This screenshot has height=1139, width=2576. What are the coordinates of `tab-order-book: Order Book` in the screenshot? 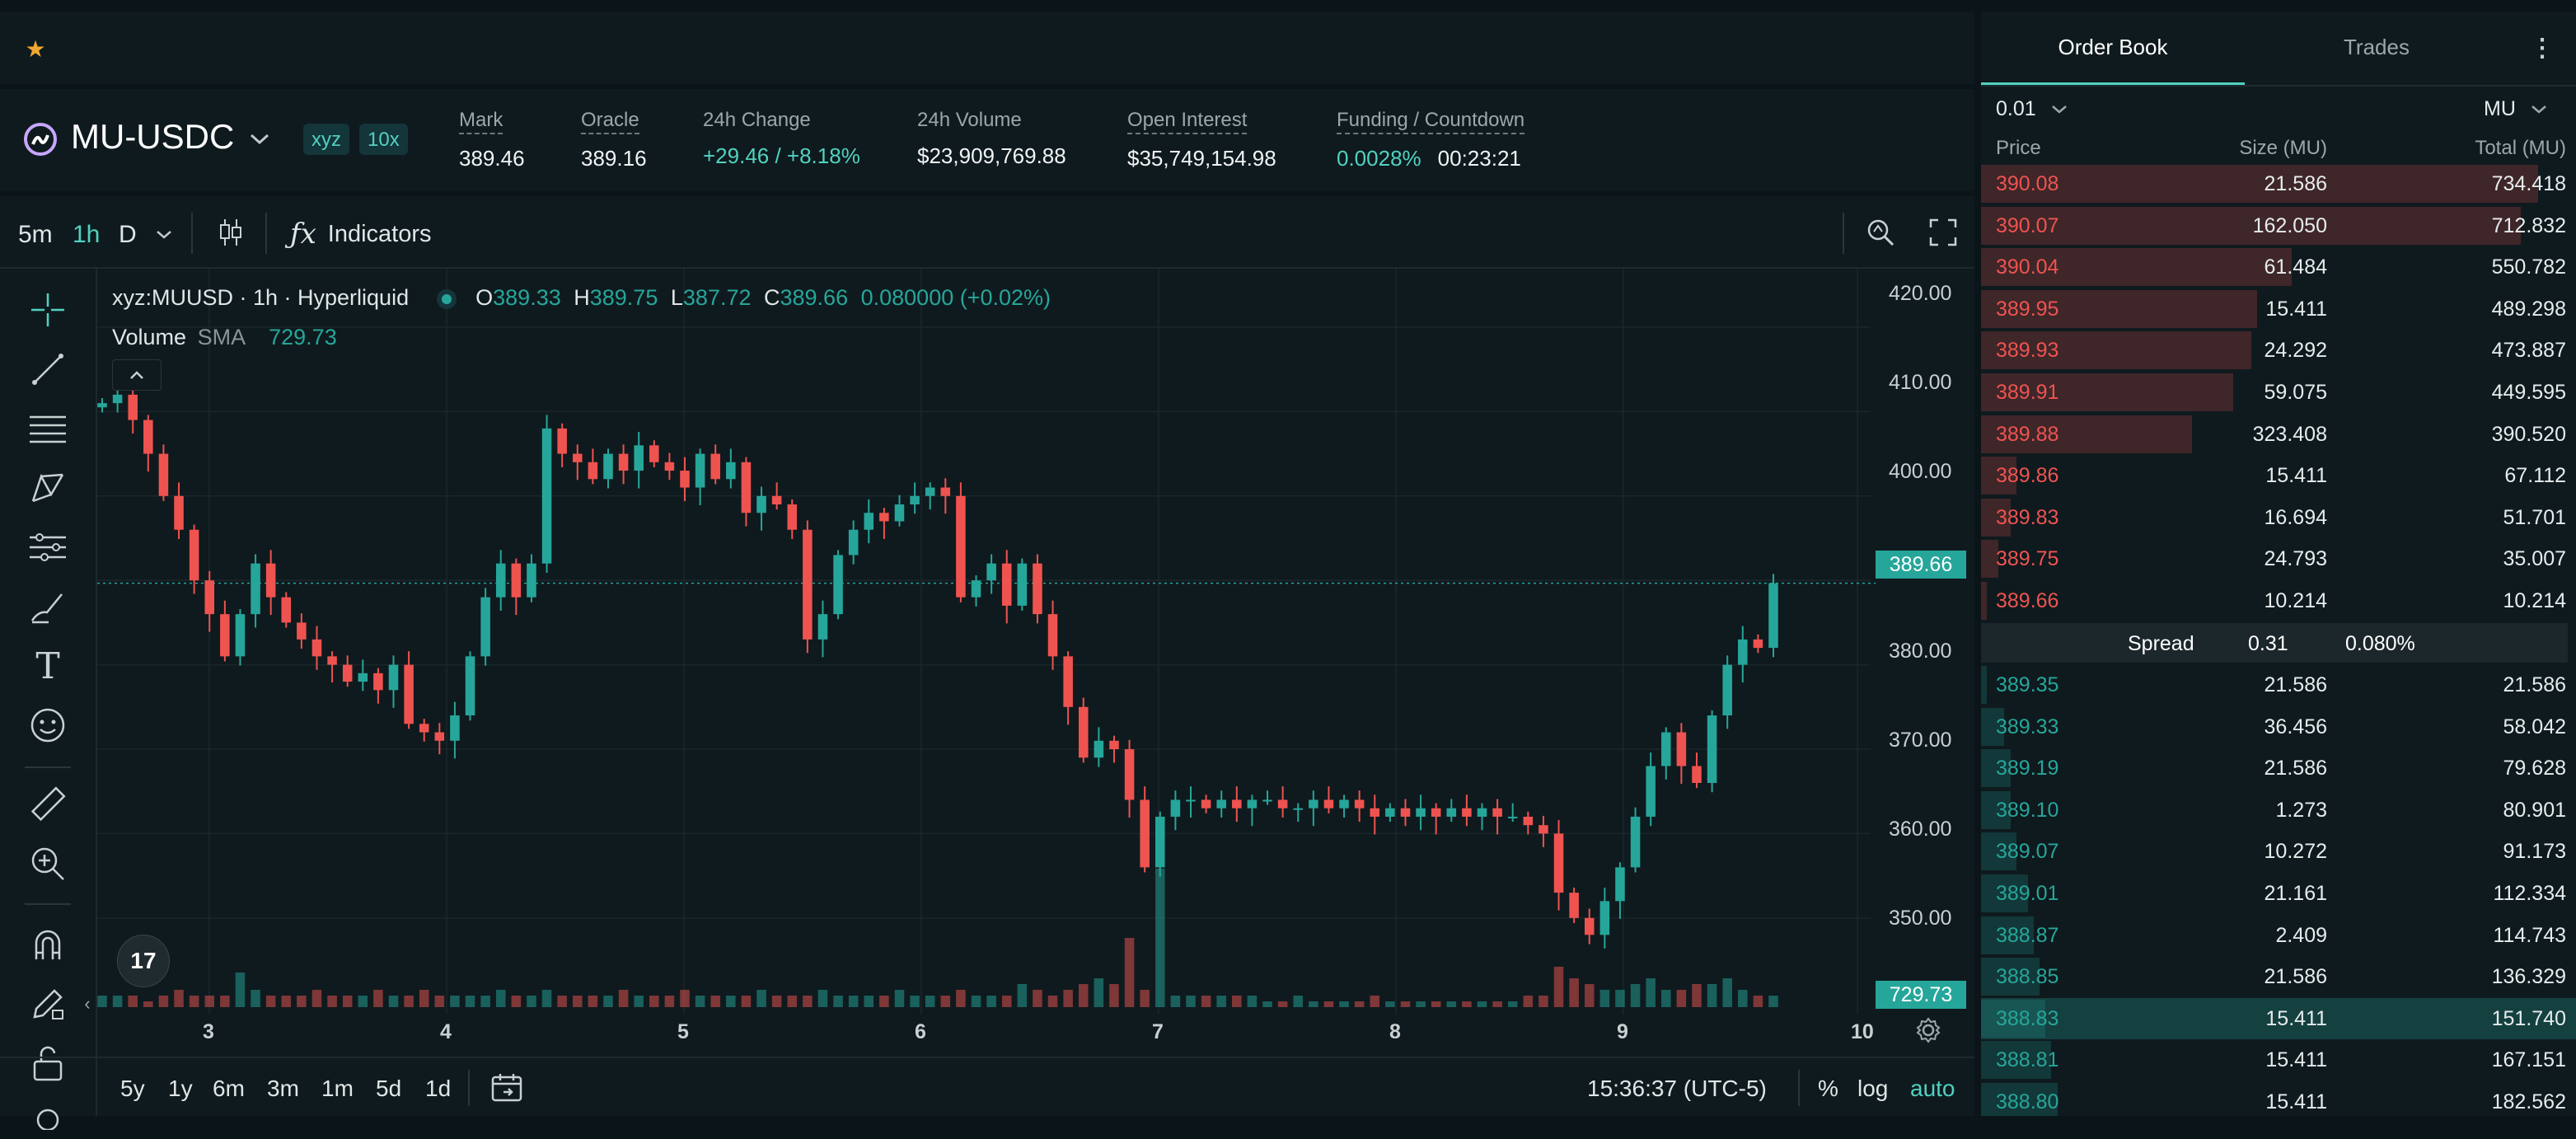 It's located at (2113, 47).